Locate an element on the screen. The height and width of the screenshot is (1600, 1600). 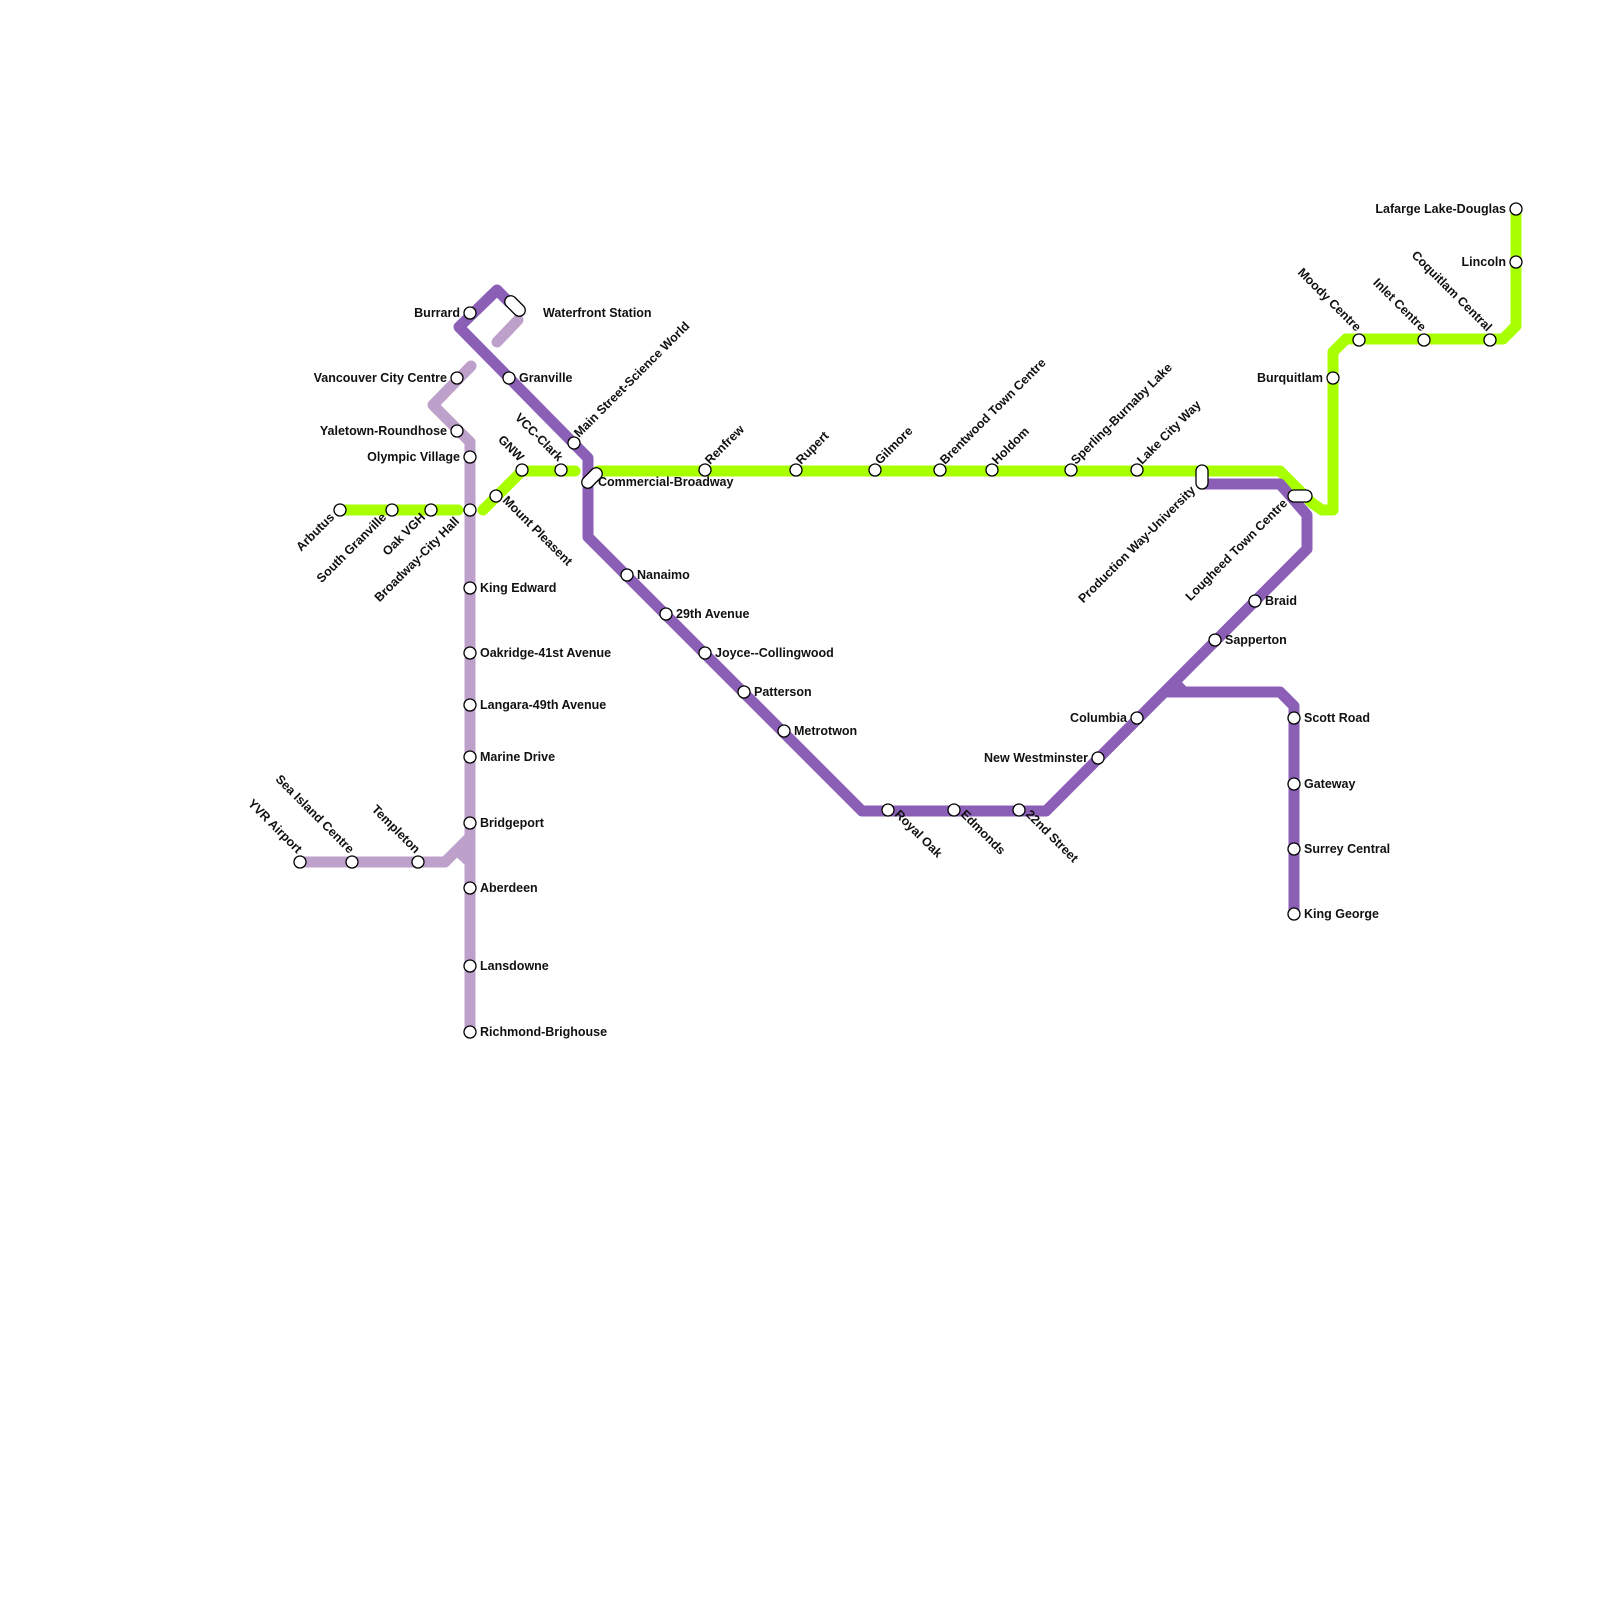
station-vancouver-city-centre: Vancouver City Centre is located at coordinates (389, 378).